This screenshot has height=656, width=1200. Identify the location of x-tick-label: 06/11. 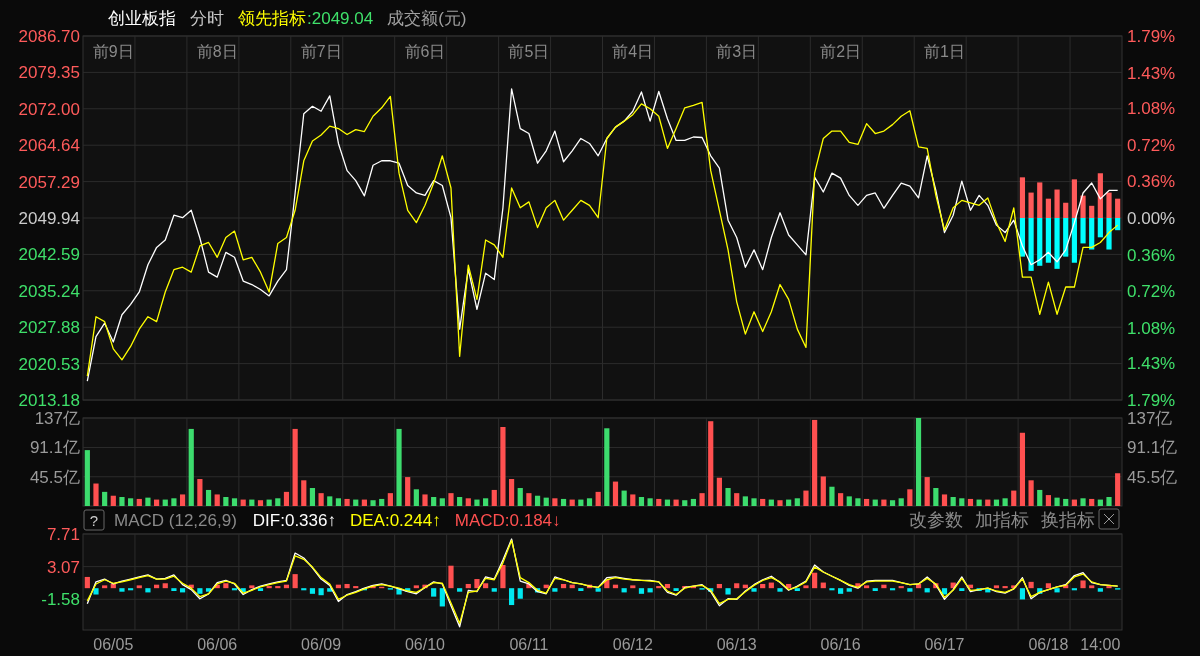
(529, 644).